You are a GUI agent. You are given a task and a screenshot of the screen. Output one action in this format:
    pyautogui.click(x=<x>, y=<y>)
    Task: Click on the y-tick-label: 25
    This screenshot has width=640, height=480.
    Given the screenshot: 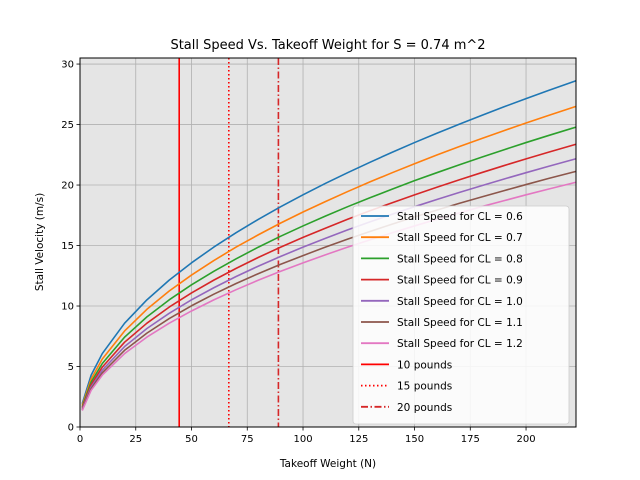 What is the action you would take?
    pyautogui.click(x=67, y=125)
    